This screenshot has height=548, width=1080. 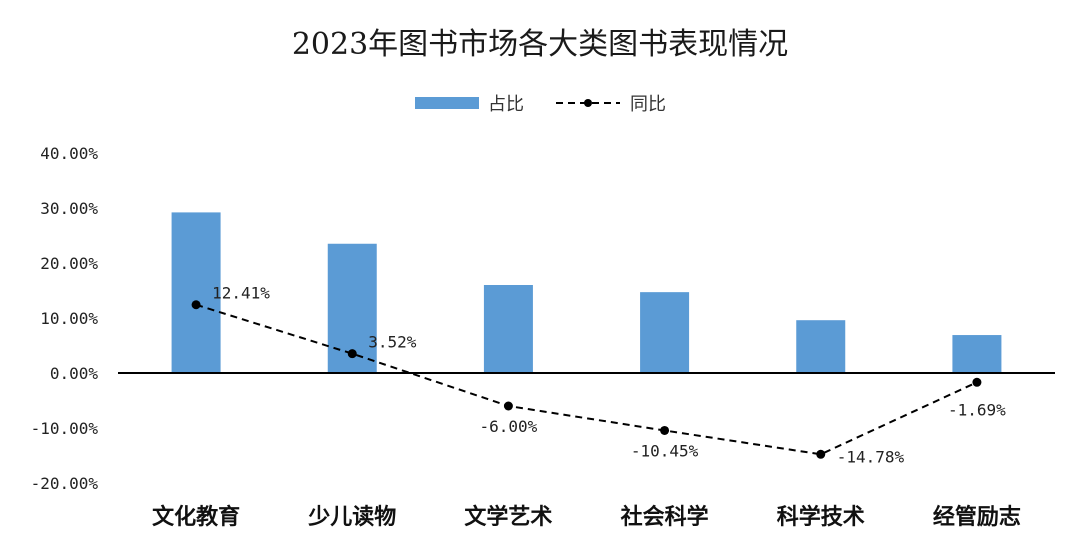 What do you see at coordinates (65, 483) in the screenshot?
I see `y-tick-label: -20.00%` at bounding box center [65, 483].